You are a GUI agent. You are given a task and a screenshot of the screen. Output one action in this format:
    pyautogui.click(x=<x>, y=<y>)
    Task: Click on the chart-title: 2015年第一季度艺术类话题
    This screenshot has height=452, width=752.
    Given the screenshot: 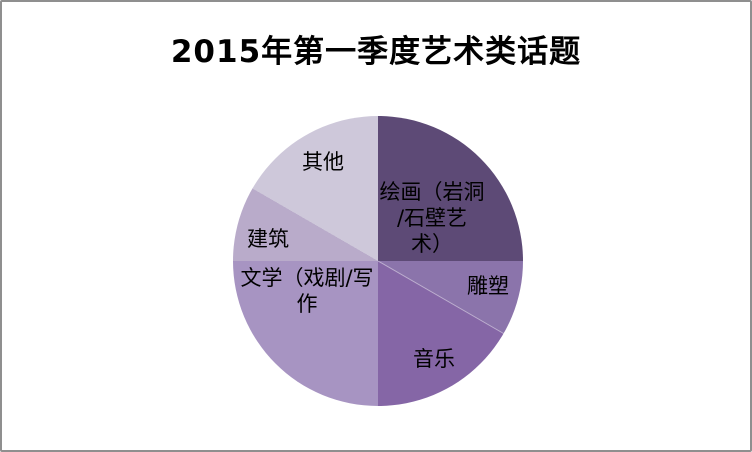 What is the action you would take?
    pyautogui.click(x=376, y=52)
    